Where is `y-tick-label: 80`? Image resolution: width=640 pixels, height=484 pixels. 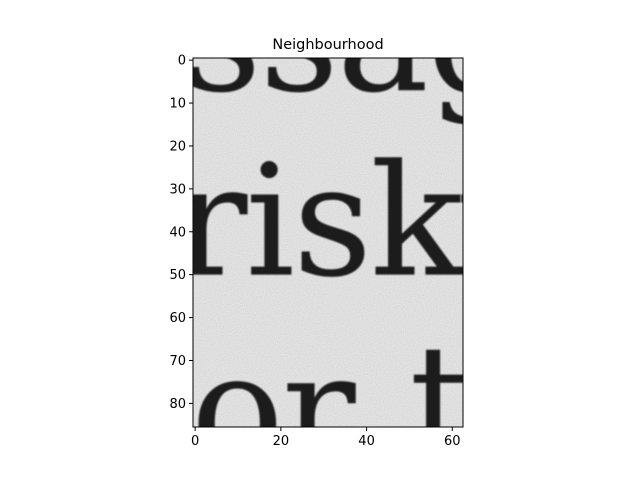
y-tick-label: 80 is located at coordinates (177, 404).